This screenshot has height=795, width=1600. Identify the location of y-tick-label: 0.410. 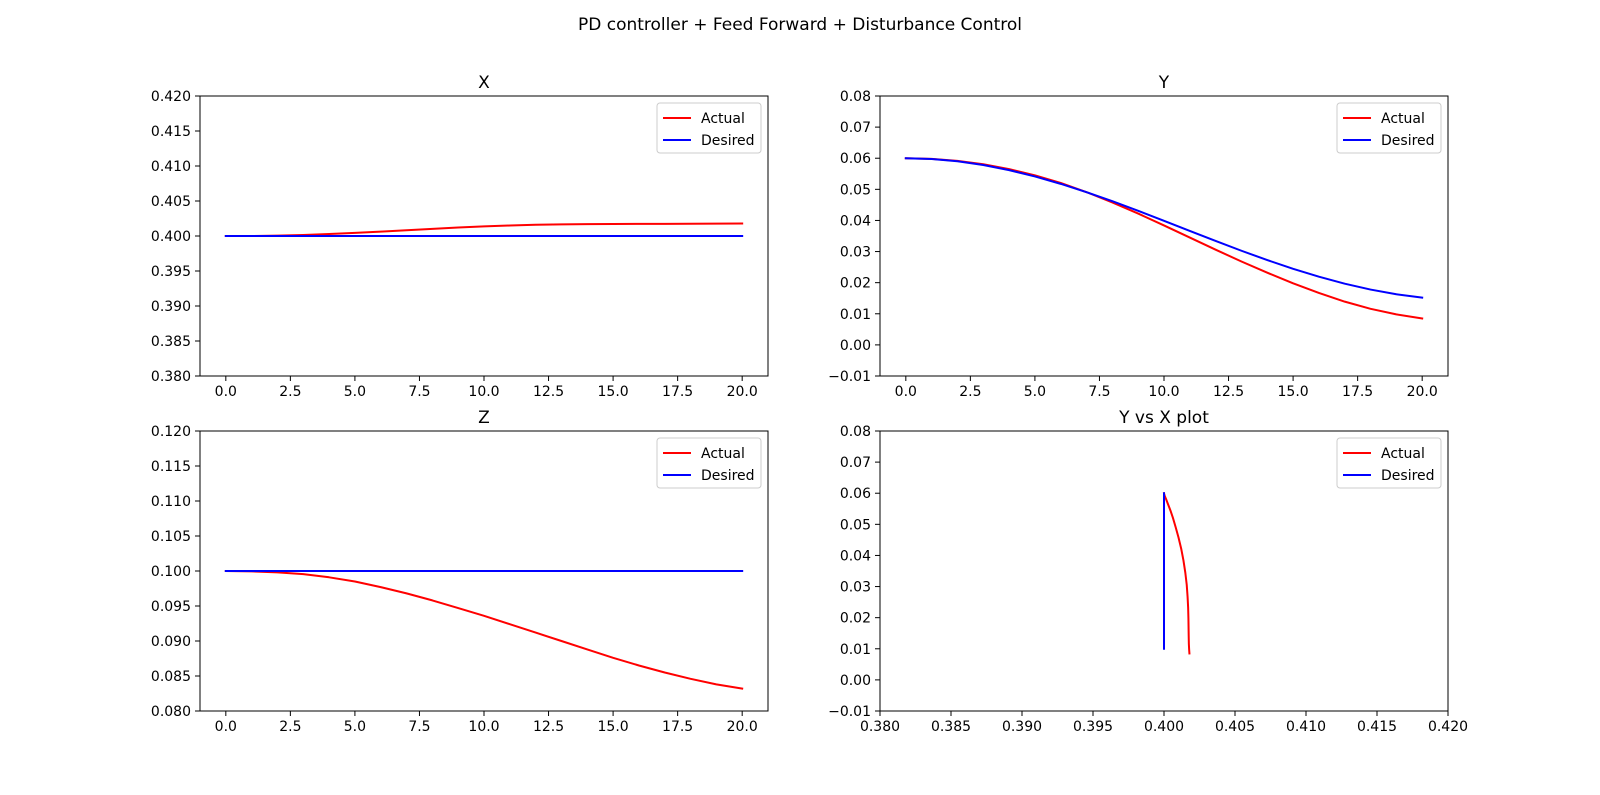
(171, 167).